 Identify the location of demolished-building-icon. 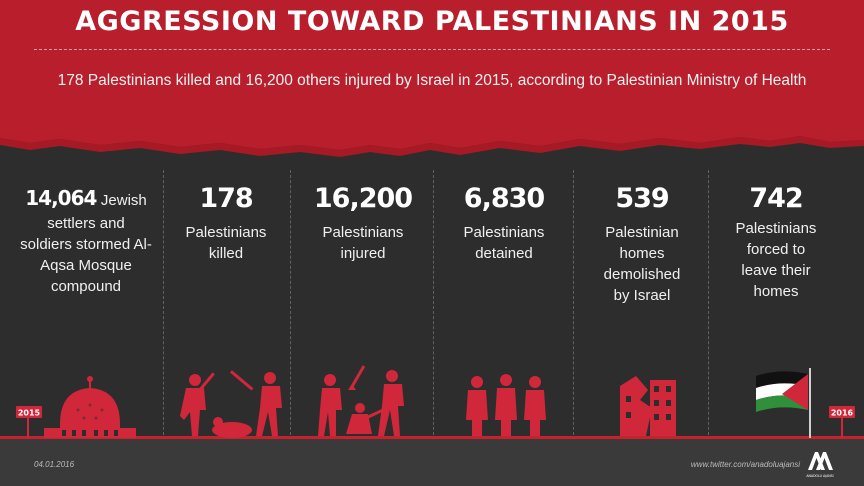
(648, 406).